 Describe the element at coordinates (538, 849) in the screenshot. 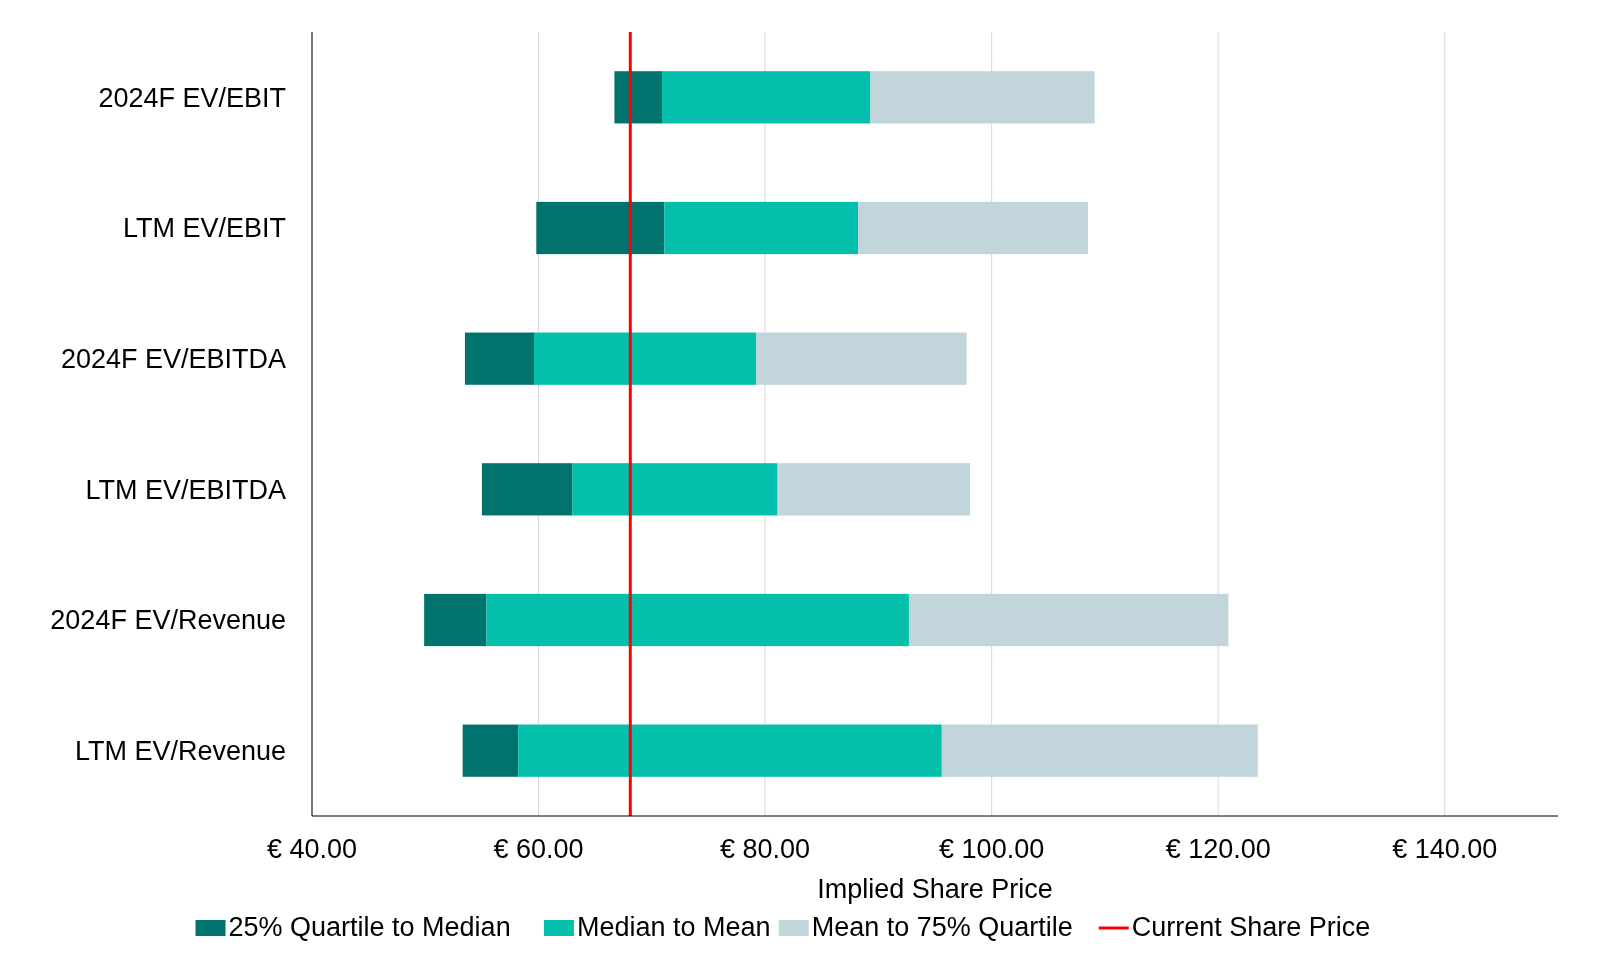

I see `x-tick-label: € 60.00` at that location.